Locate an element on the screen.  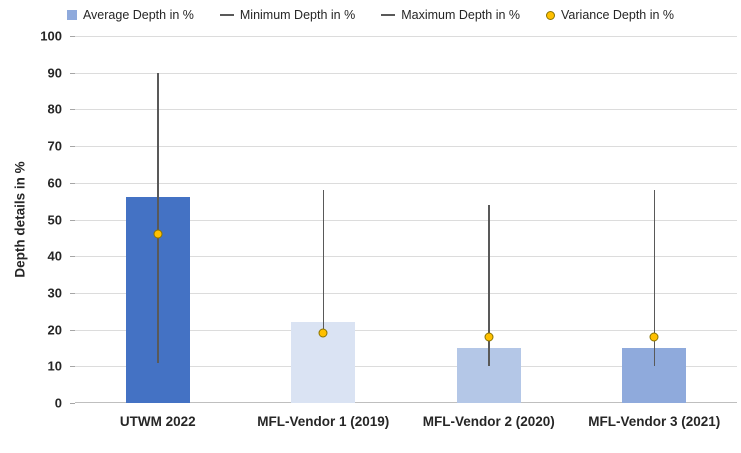
legend-item: Average Depth in % is located at coordinates (130, 15).